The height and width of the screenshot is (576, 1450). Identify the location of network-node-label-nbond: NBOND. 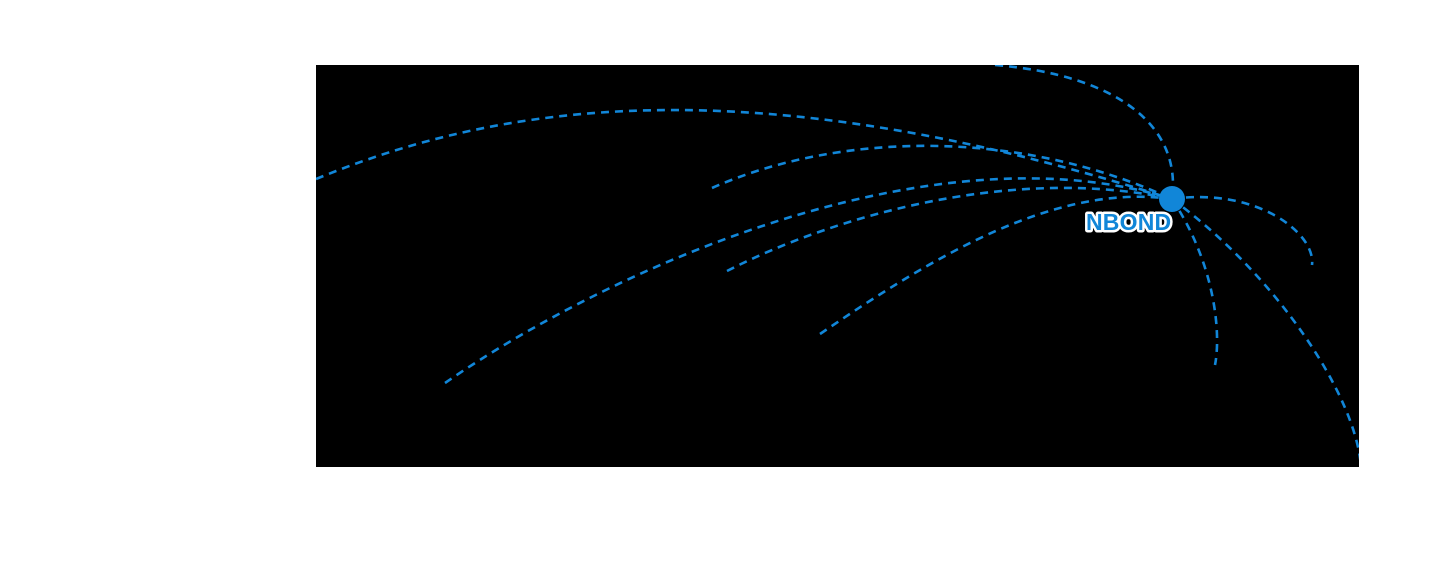
(1128, 222).